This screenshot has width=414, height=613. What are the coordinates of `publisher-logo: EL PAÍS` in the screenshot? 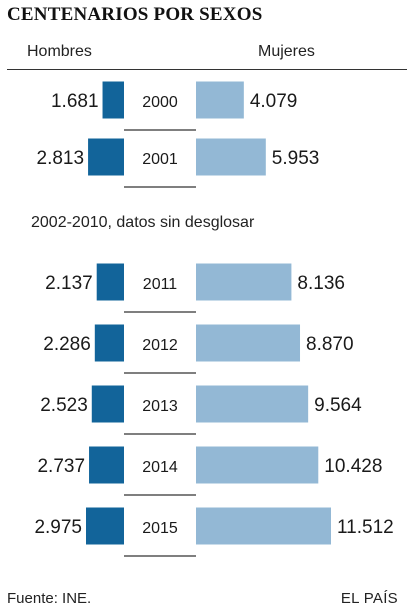 It's located at (369, 598).